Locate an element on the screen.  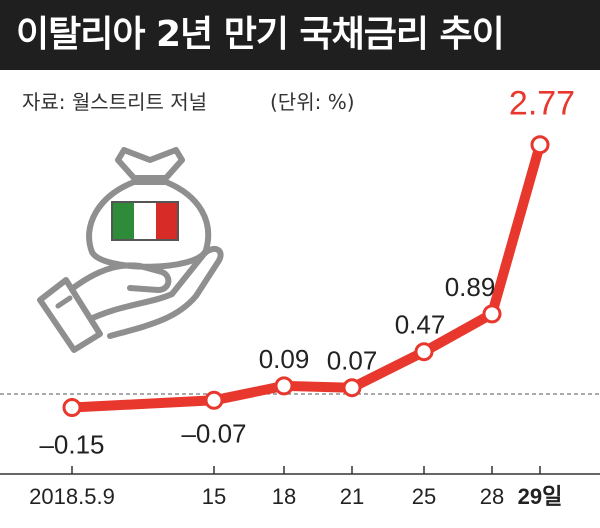
data-label: 0.89 is located at coordinates (470, 287).